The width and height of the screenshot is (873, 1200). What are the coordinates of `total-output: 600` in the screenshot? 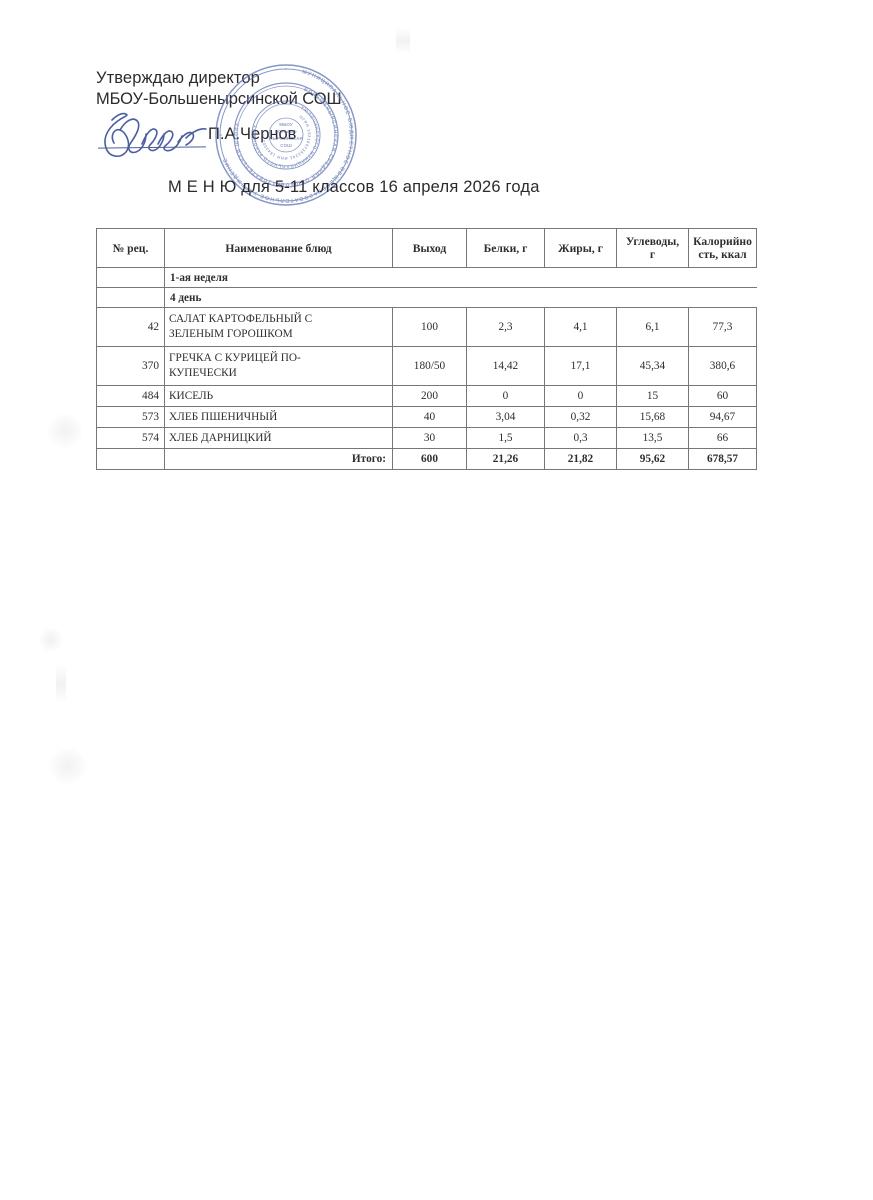 It's located at (429, 459).